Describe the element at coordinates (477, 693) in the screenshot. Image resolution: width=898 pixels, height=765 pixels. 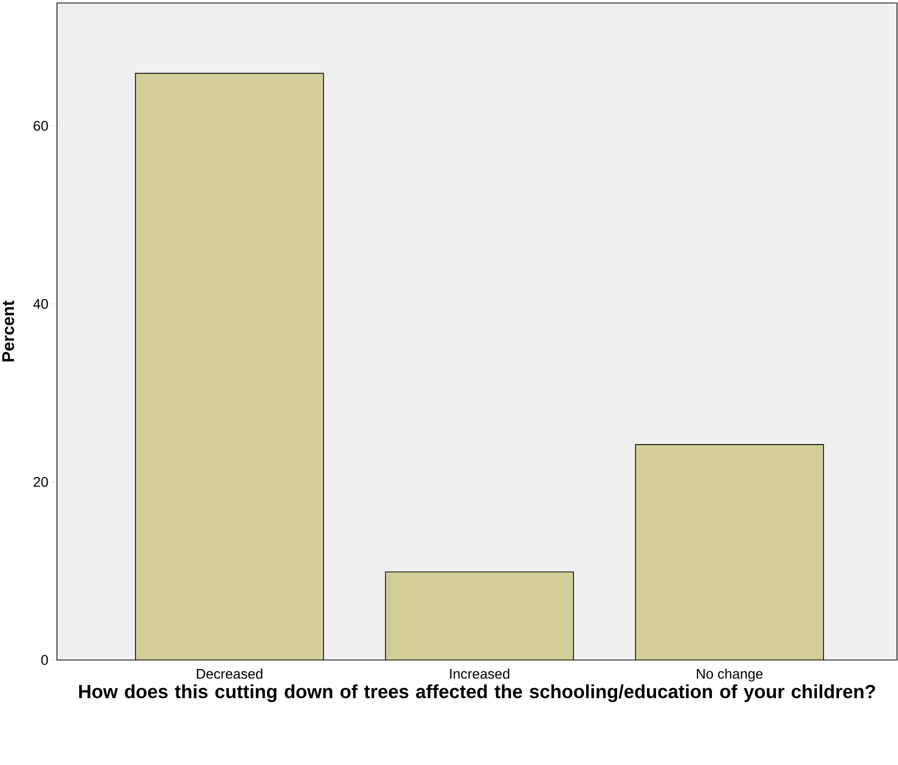
I see `x-axis-title: How does this cutting down of trees affected the schooling/education of your children?` at that location.